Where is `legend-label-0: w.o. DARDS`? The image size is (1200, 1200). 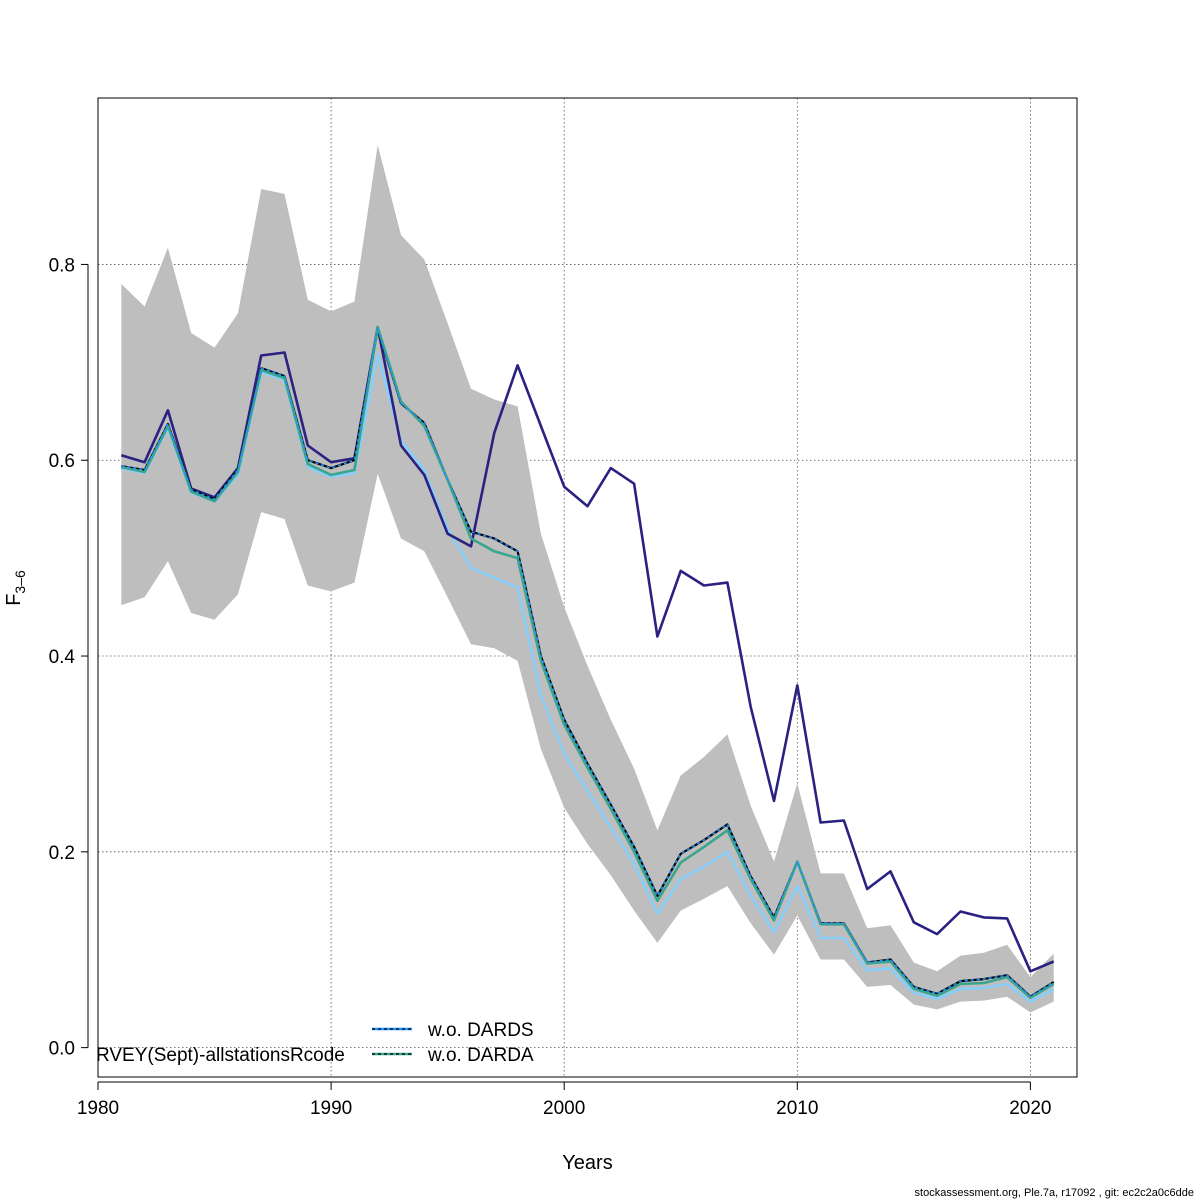
legend-label-0: w.o. DARDS is located at coordinates (480, 1030).